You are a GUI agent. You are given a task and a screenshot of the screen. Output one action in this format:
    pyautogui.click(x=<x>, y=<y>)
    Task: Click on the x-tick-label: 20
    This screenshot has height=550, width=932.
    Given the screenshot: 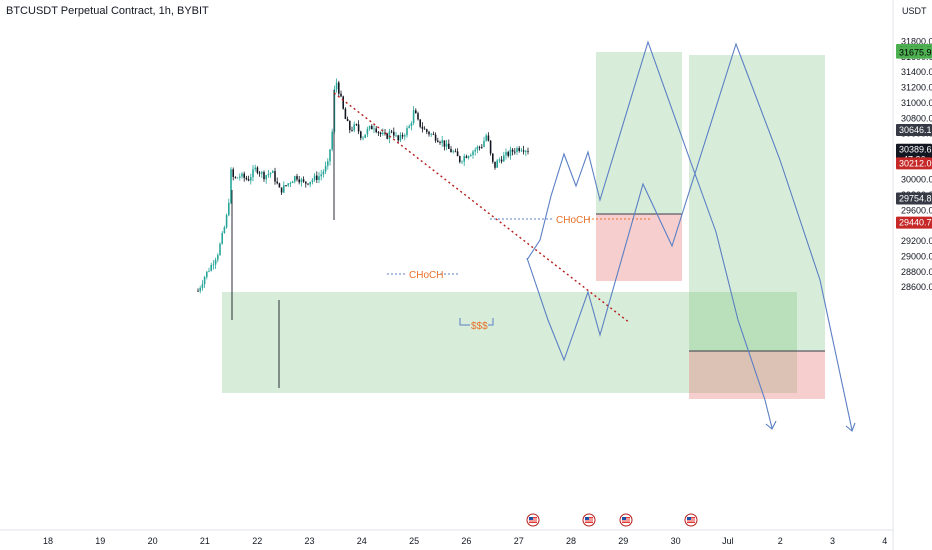 What is the action you would take?
    pyautogui.click(x=153, y=541)
    